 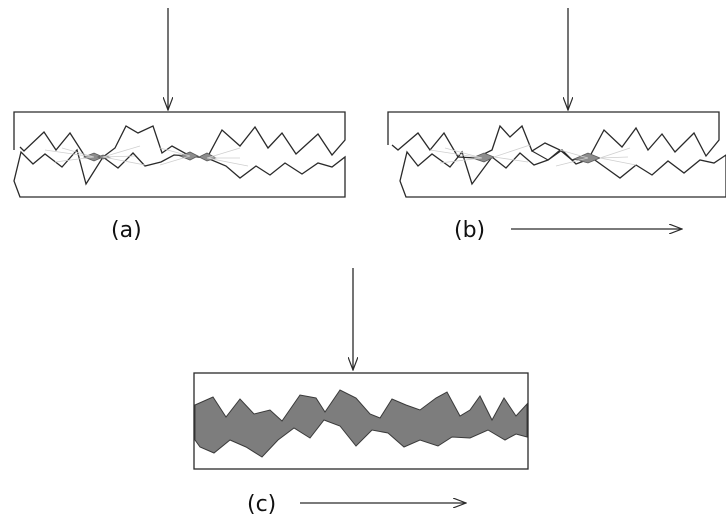 What do you see at coordinates (562, 173) in the screenshot?
I see `lower-block-b` at bounding box center [562, 173].